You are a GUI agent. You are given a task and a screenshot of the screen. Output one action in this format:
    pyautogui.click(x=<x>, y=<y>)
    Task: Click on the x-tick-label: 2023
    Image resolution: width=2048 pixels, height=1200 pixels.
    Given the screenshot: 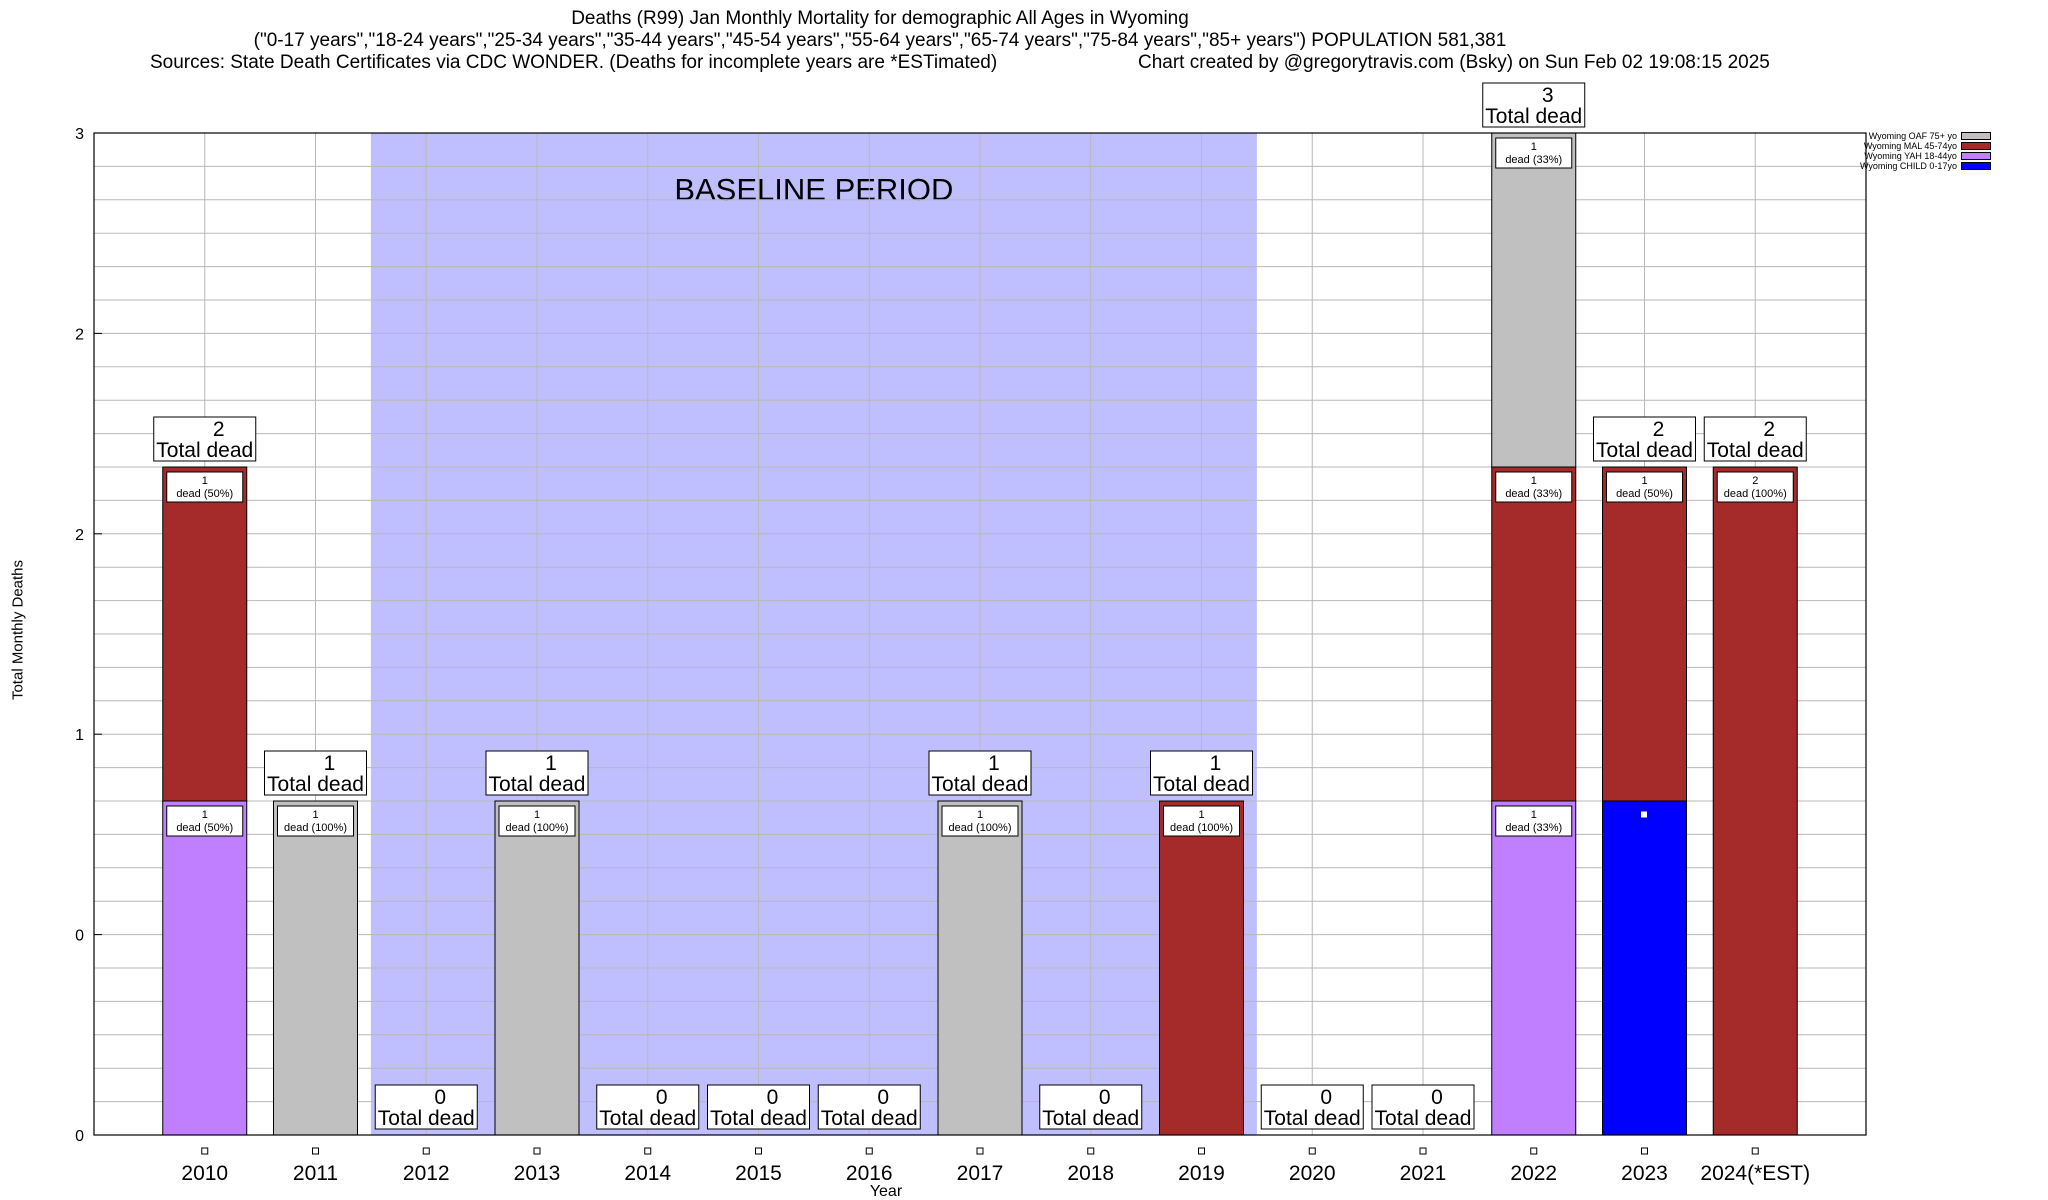 What is the action you would take?
    pyautogui.click(x=1644, y=1173)
    